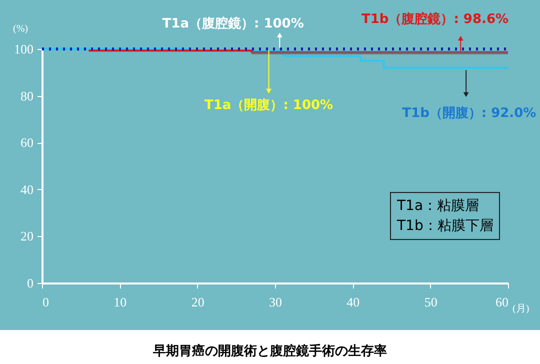  Describe the element at coordinates (469, 114) in the screenshot. I see `annotation: T1b（開腹）: 92.0%` at that location.